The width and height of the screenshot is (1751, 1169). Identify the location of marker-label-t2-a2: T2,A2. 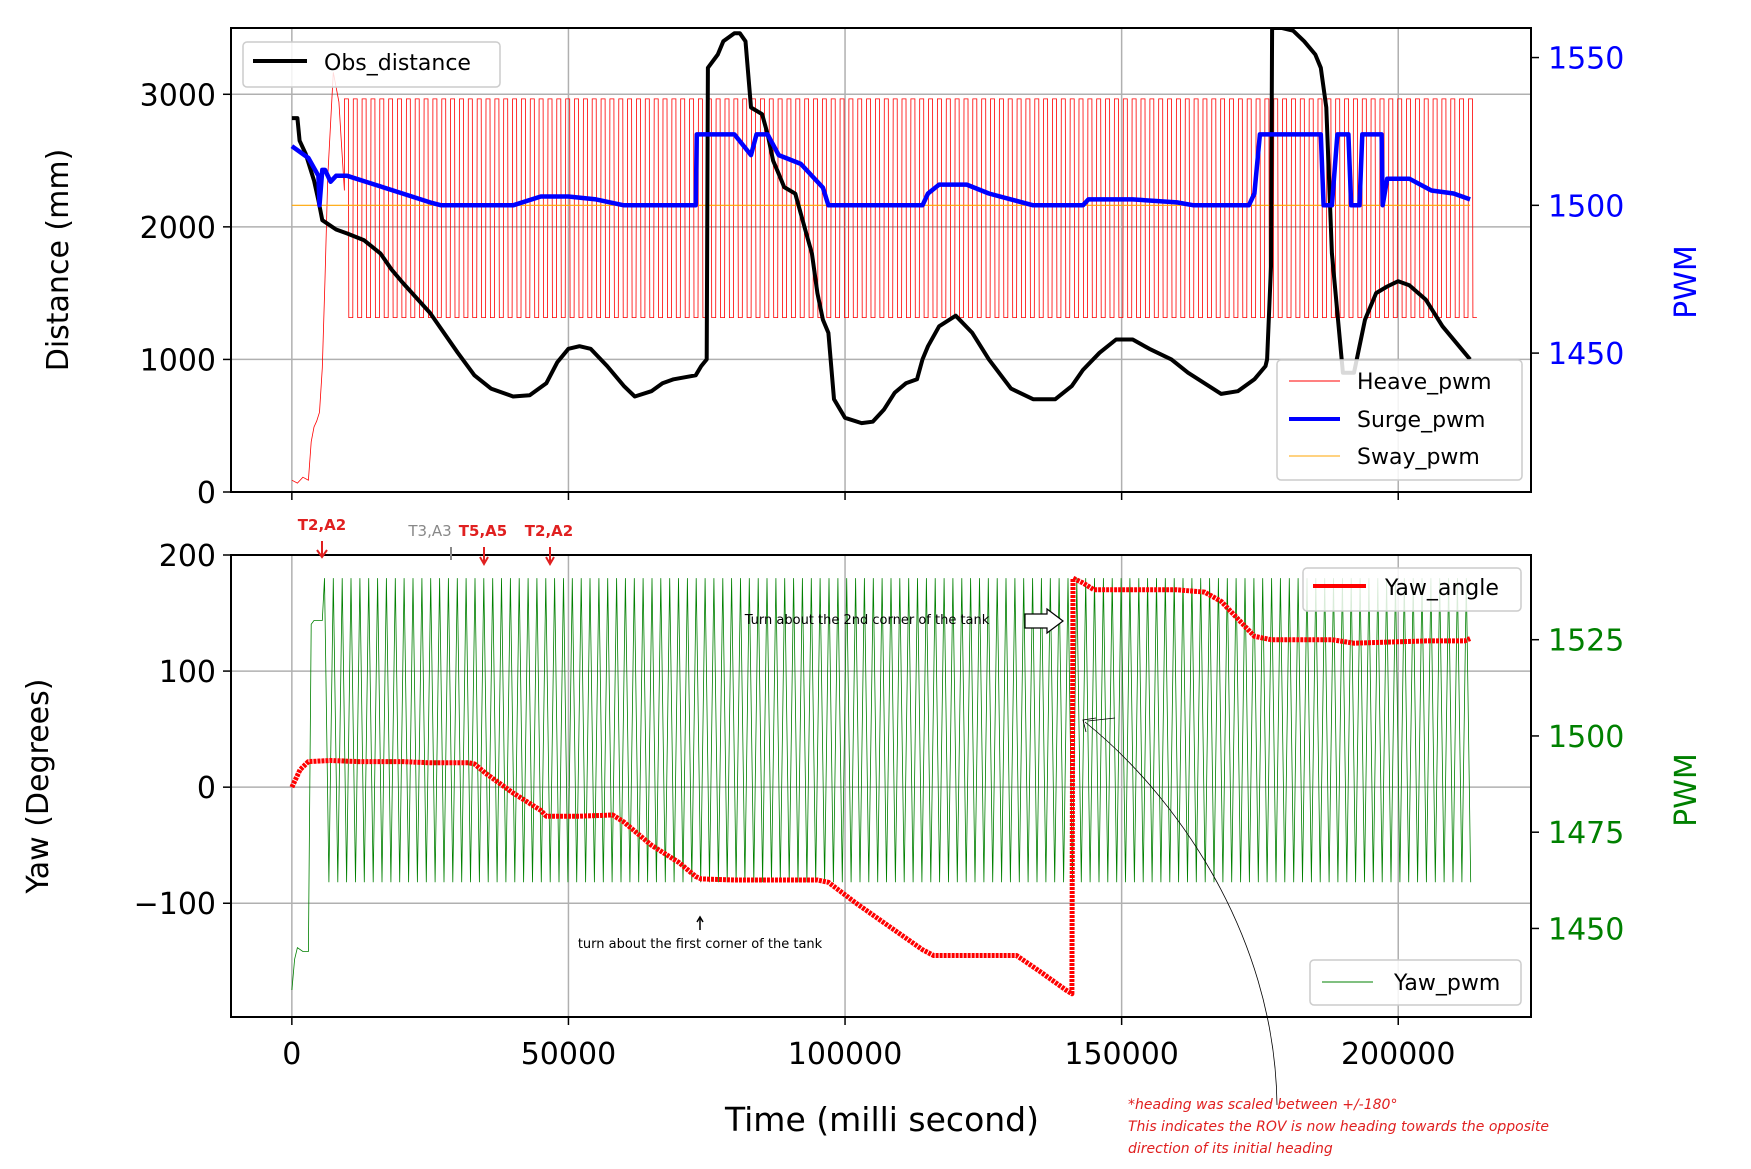
(322, 525).